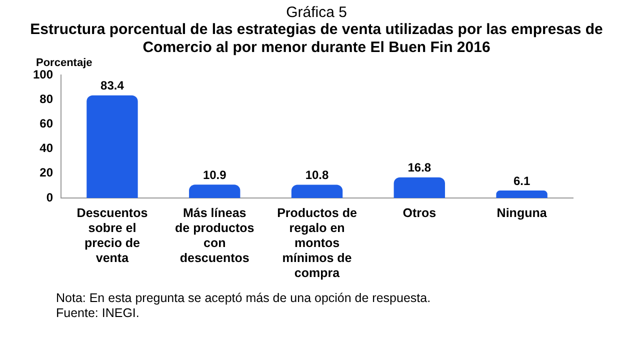  I want to click on x-tick-label: Más líneas de productos con descuentos, so click(214, 235).